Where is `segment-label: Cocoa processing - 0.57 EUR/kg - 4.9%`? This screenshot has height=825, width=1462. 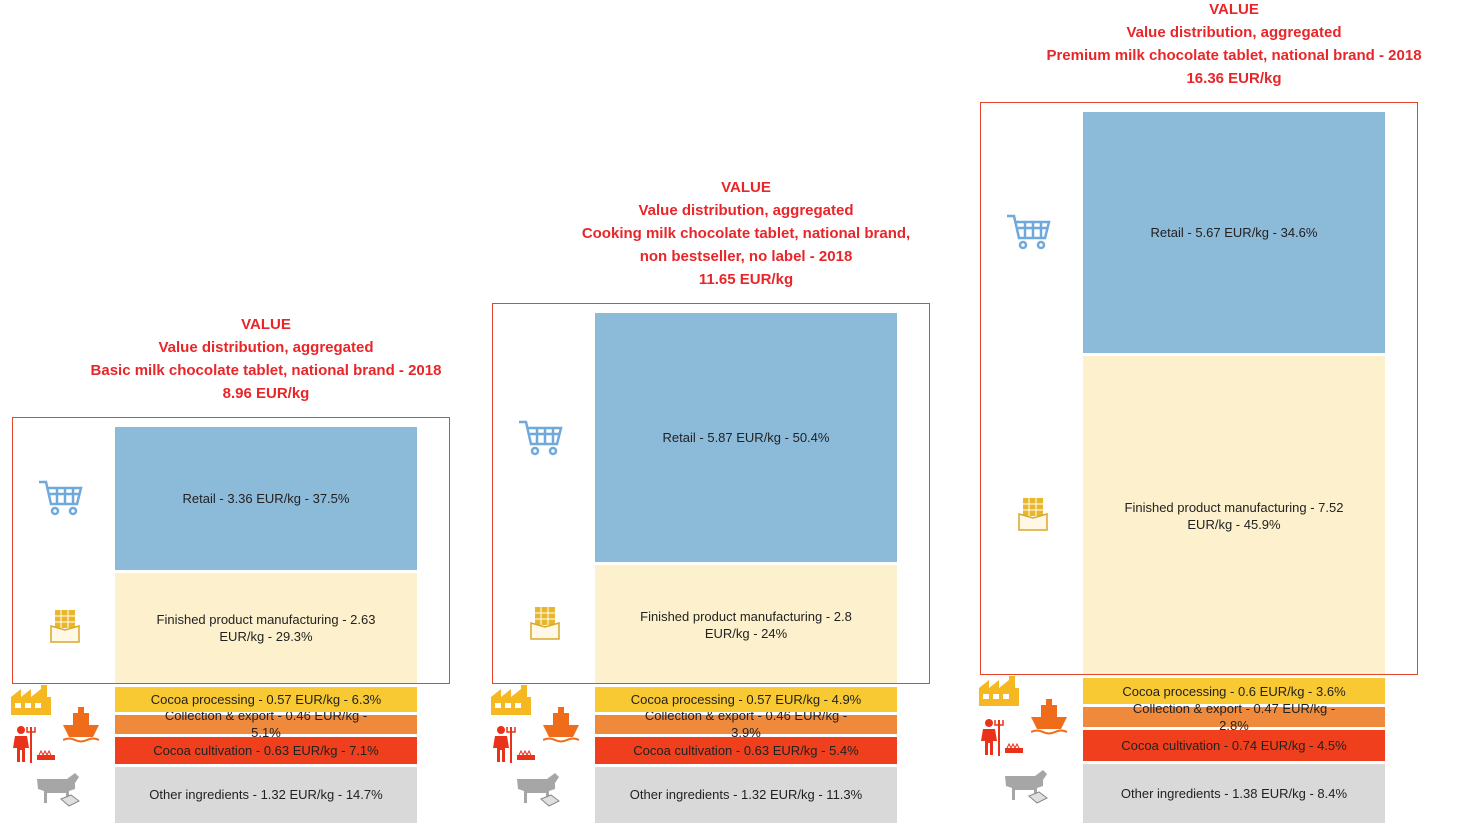
segment-label: Cocoa processing - 0.57 EUR/kg - 4.9% is located at coordinates (746, 699).